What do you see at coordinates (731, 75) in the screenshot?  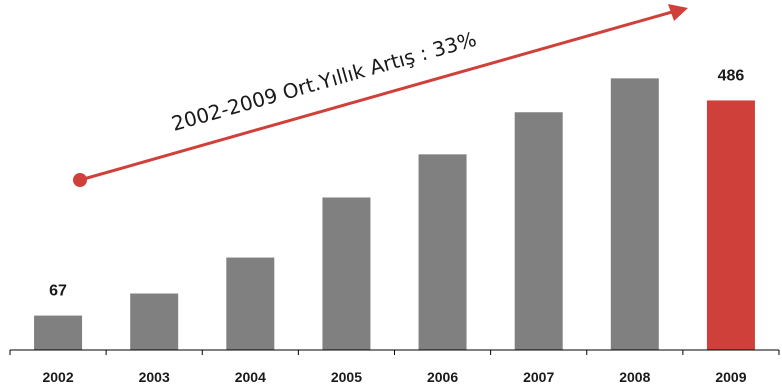 I see `data-label-2009: 486` at bounding box center [731, 75].